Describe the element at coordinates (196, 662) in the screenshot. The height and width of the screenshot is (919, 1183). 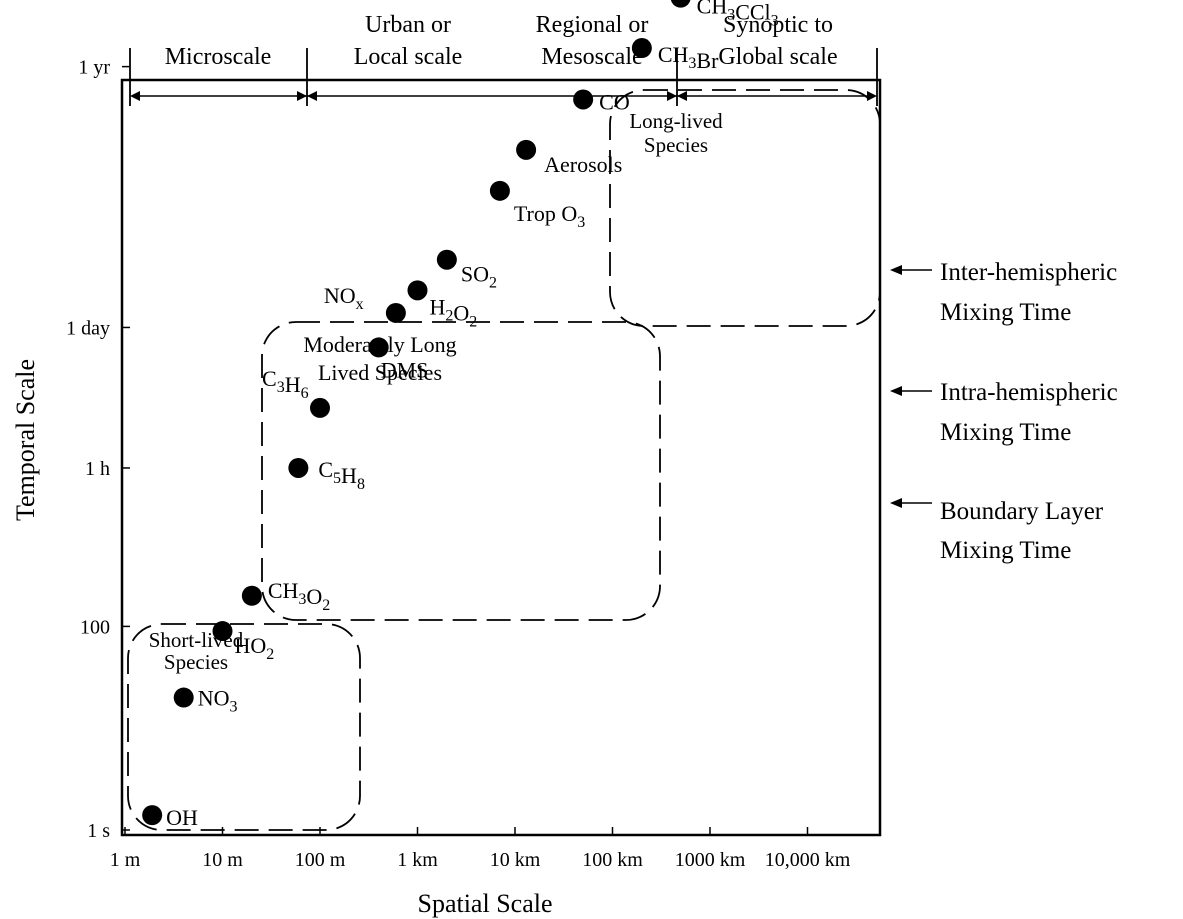
I see `group-label-short-lived-species: Species` at that location.